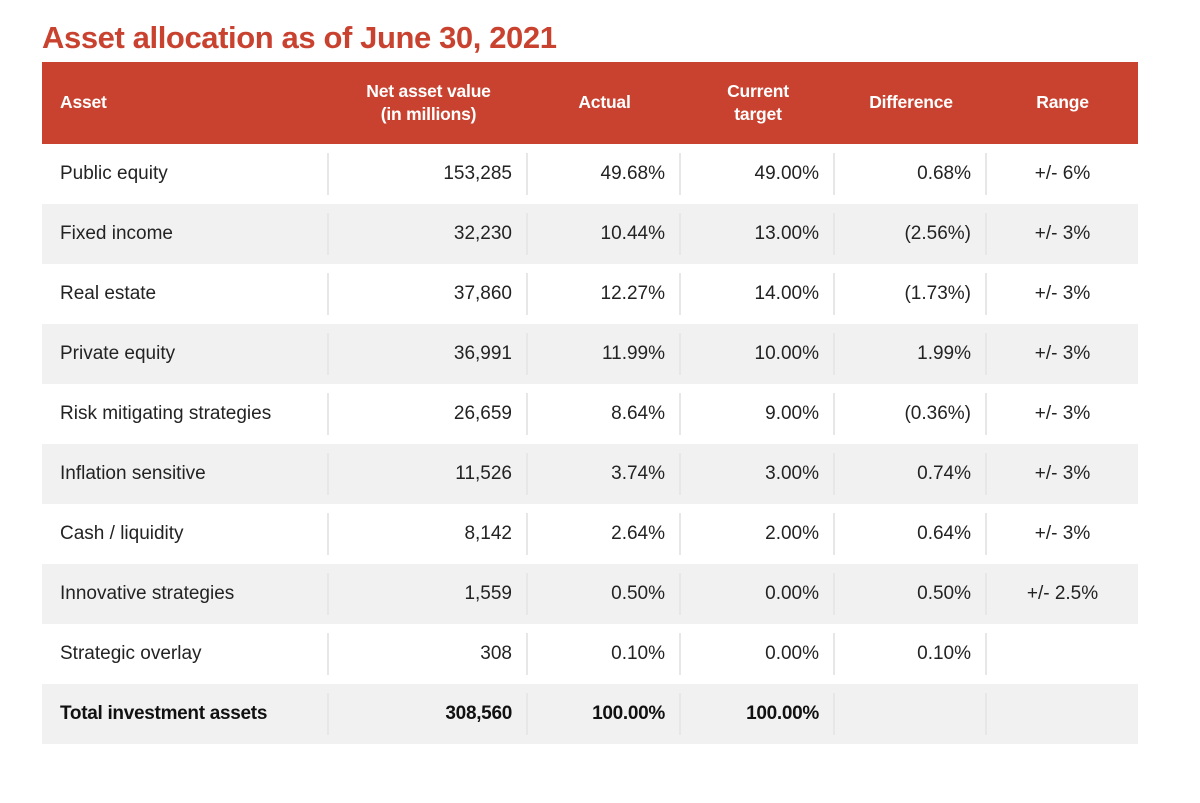  Describe the element at coordinates (299, 37) in the screenshot. I see `page-title: Asset allocation as of June 30, 2021` at that location.